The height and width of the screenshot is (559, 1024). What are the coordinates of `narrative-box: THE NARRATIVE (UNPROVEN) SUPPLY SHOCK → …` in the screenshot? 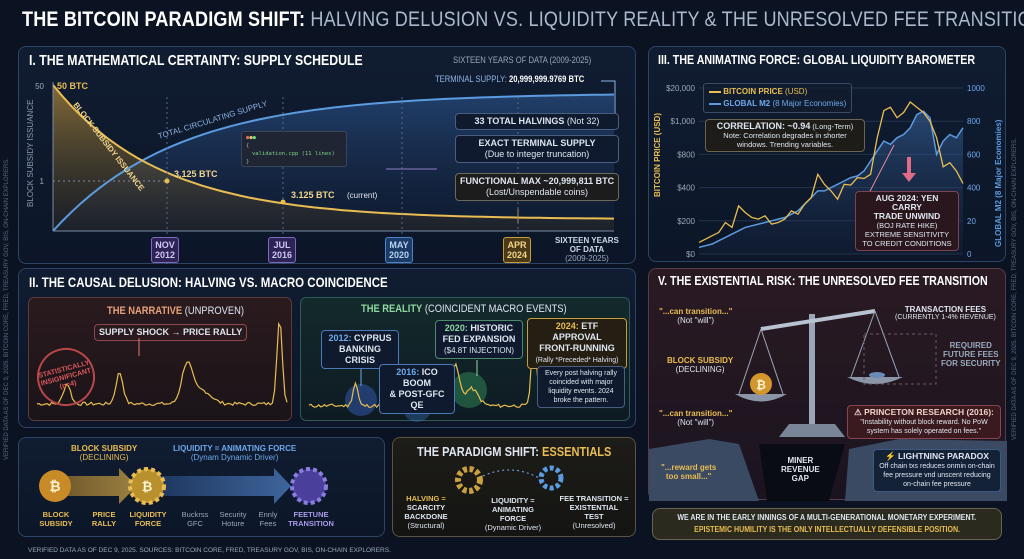 It's located at (160, 359).